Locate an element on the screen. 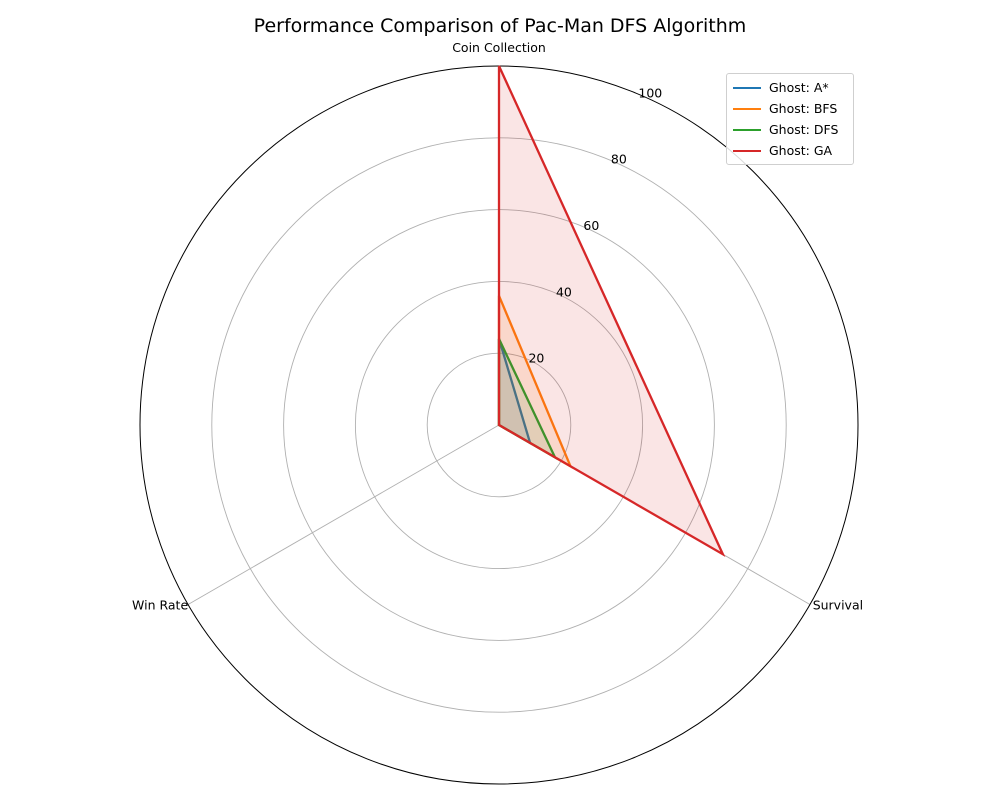 Image resolution: width=1000 pixels, height=800 pixels. legend: Ghost: A* Ghost: BFS Ghost: DFS Ghost is located at coordinates (790, 119).